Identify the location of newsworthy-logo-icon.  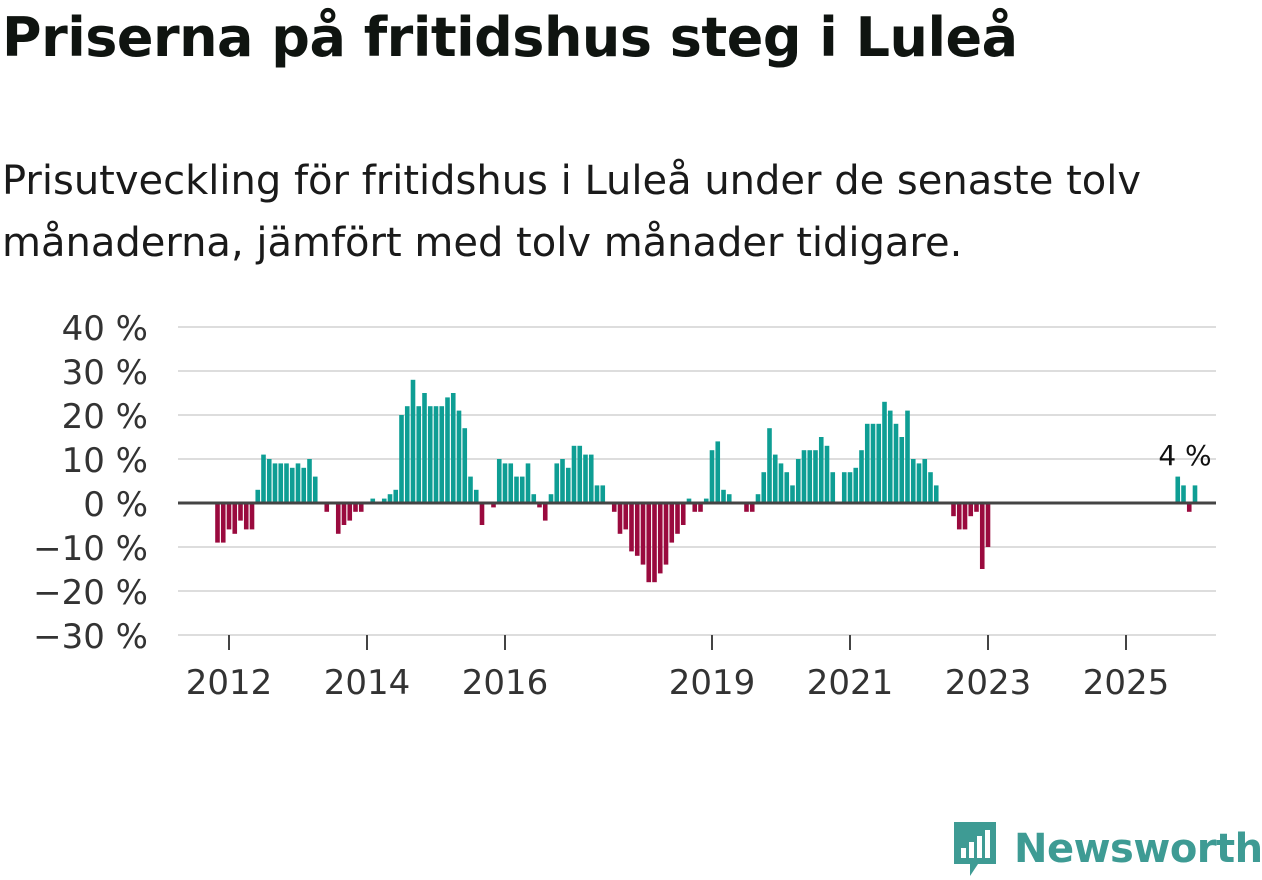
(975, 849).